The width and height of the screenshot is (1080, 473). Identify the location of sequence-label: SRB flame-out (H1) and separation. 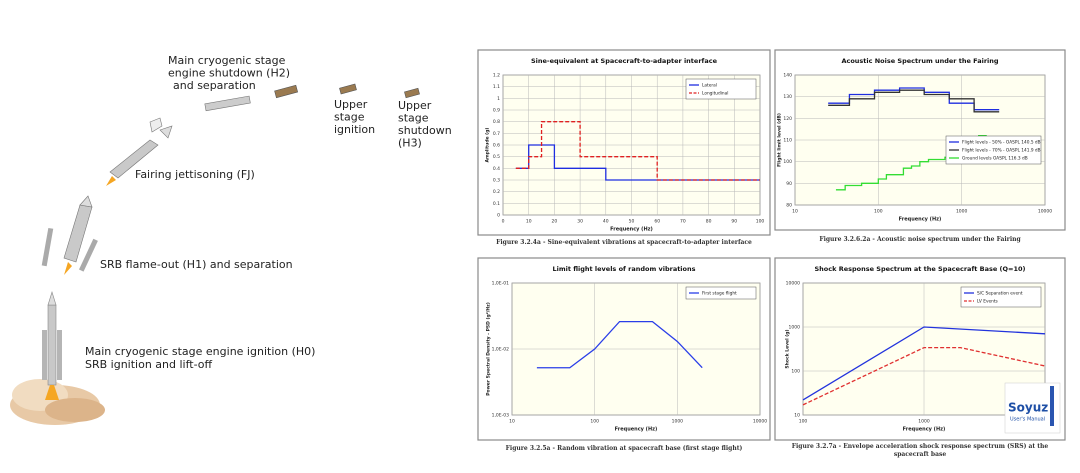
(196, 264).